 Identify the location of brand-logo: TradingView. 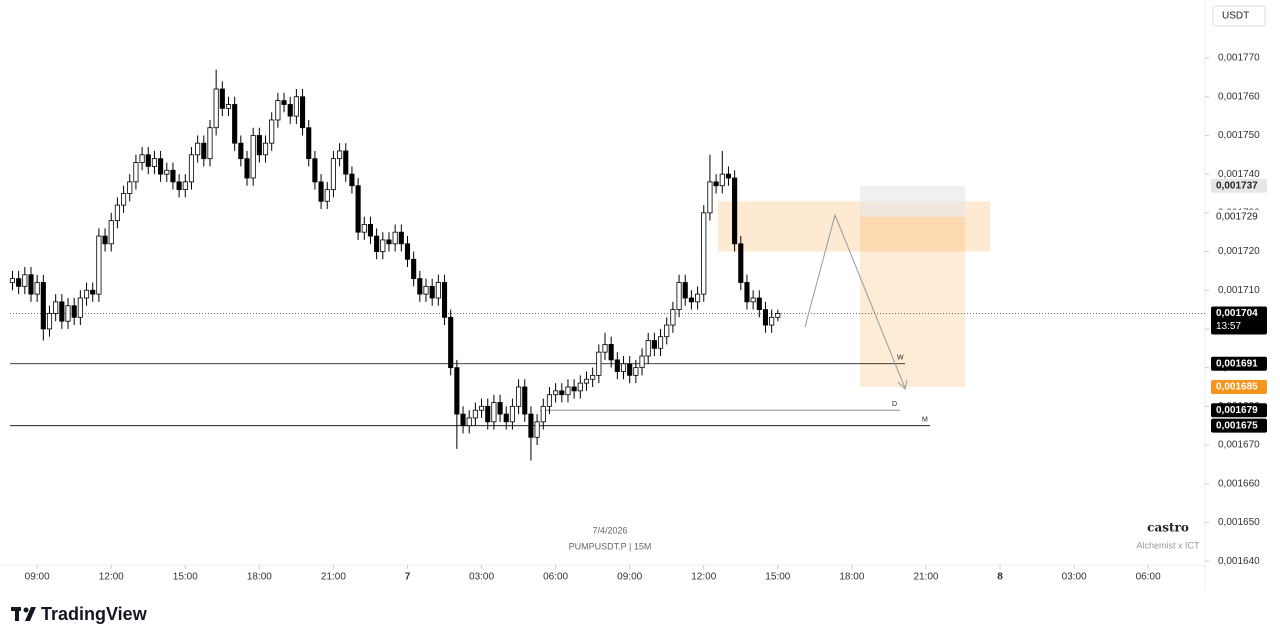
(79, 614).